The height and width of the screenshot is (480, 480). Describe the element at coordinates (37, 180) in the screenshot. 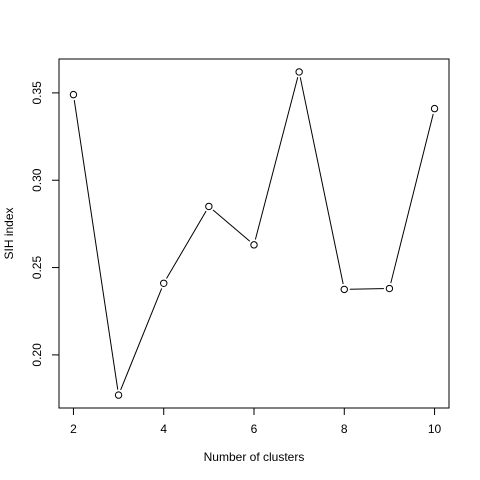

I see `y-tick-label: 0.30` at that location.